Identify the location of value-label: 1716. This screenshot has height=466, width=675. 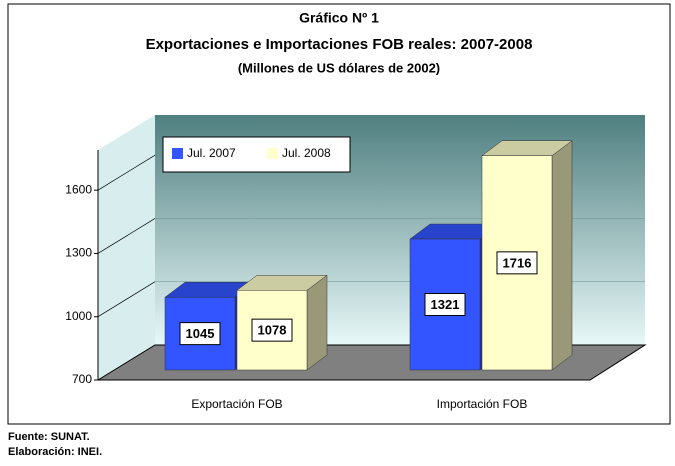
(517, 262).